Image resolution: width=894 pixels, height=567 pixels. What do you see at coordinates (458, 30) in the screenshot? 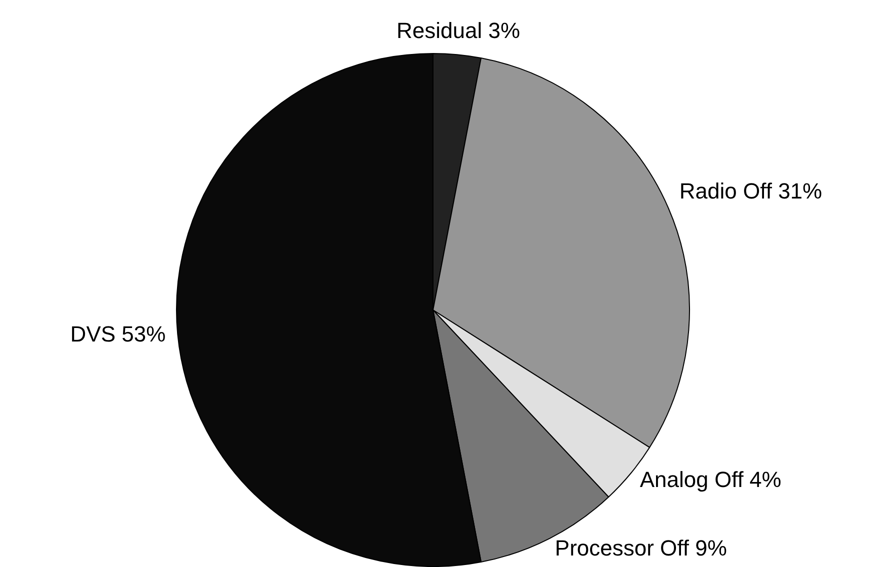
I see `slice-label: Residual 3%` at bounding box center [458, 30].